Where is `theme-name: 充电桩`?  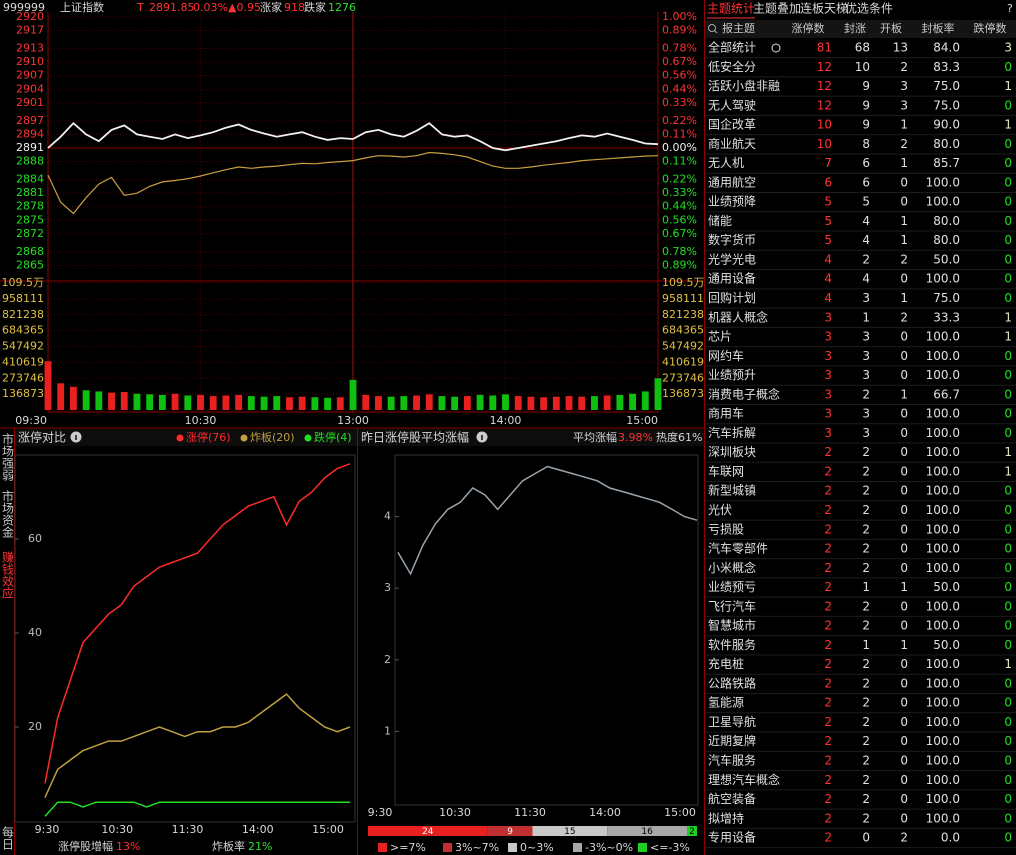 theme-name: 充电桩 is located at coordinates (726, 663).